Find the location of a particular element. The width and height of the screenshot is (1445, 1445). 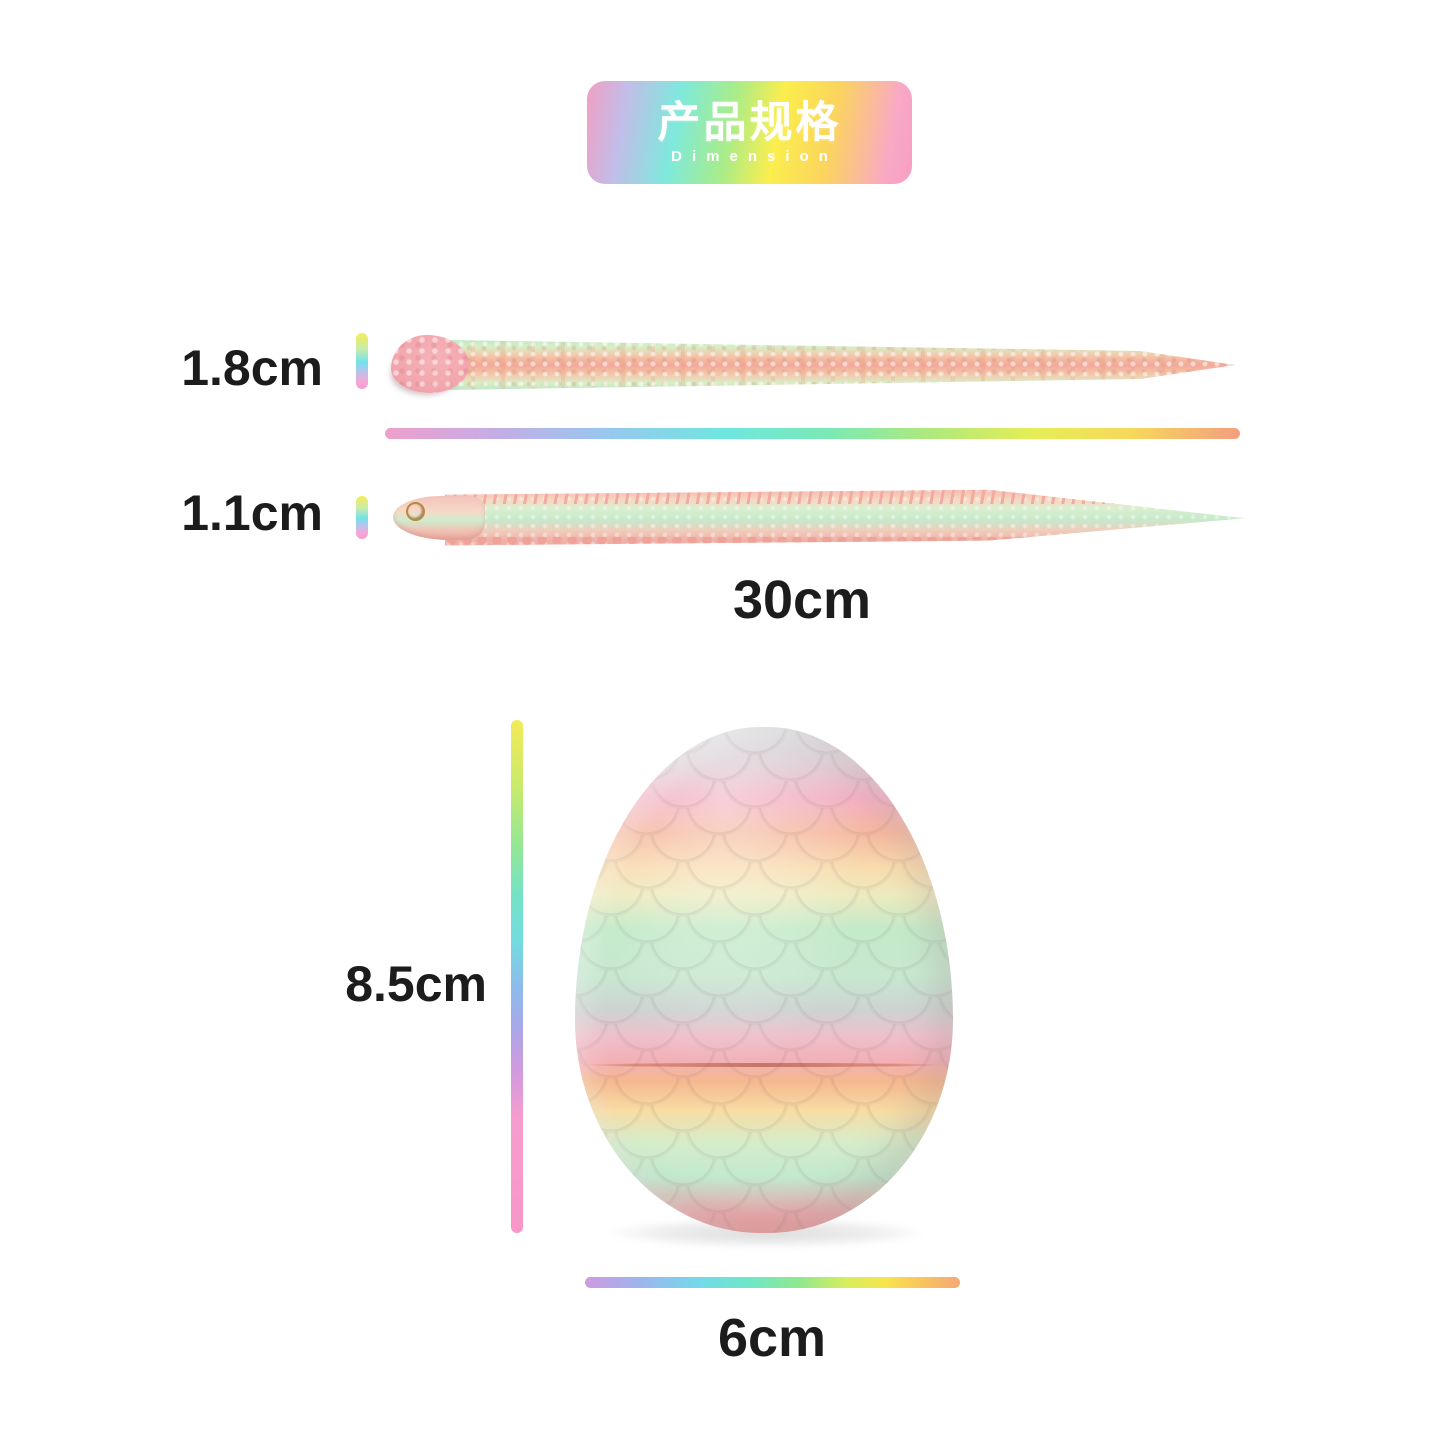

egg-width-label: 6cm is located at coordinates (772, 1338).